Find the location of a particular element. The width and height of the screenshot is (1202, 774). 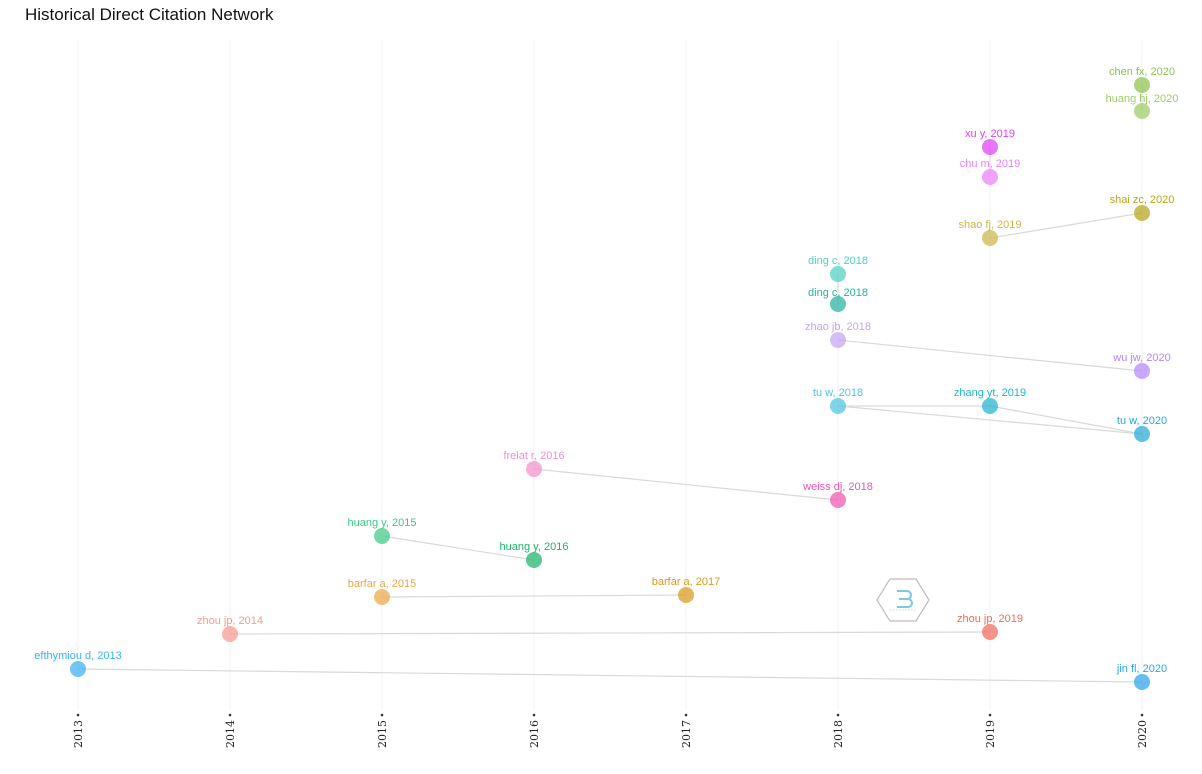

x-tick-label: 2015 is located at coordinates (382, 734).